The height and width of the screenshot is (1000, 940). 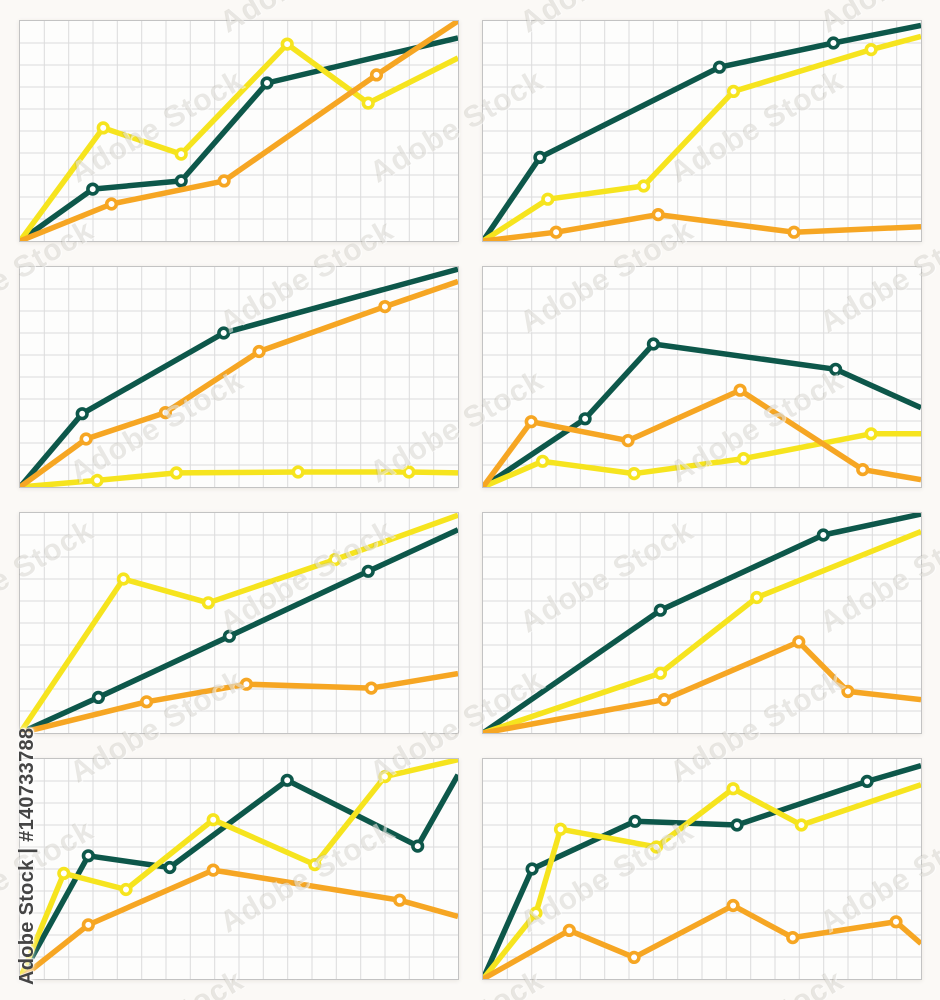 I want to click on stock-id-watermark: Adobe Stock | #140733788, so click(x=27, y=856).